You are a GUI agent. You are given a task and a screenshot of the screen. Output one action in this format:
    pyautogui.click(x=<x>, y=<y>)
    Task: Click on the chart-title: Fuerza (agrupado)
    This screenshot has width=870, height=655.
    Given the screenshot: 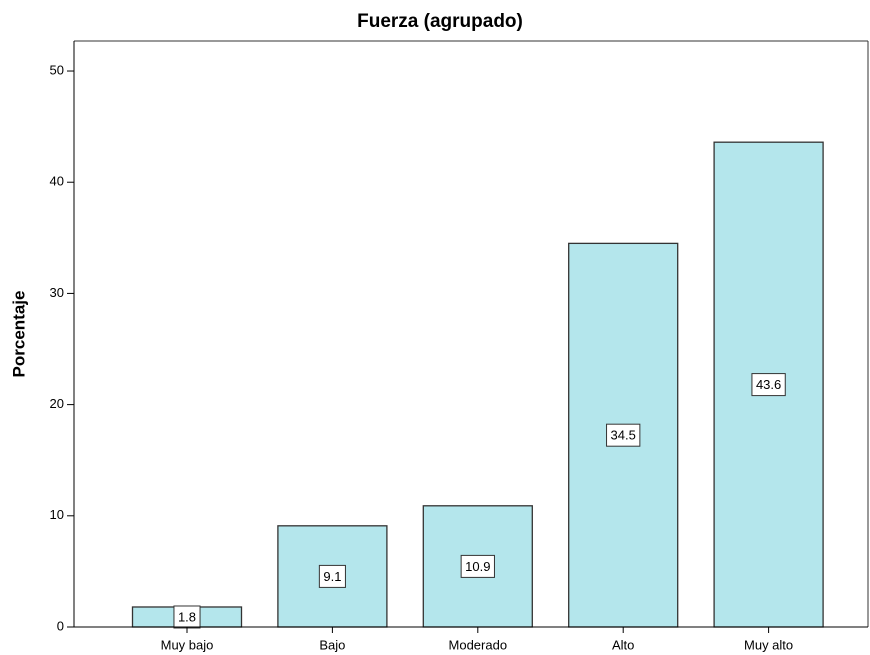 What is the action you would take?
    pyautogui.click(x=440, y=21)
    